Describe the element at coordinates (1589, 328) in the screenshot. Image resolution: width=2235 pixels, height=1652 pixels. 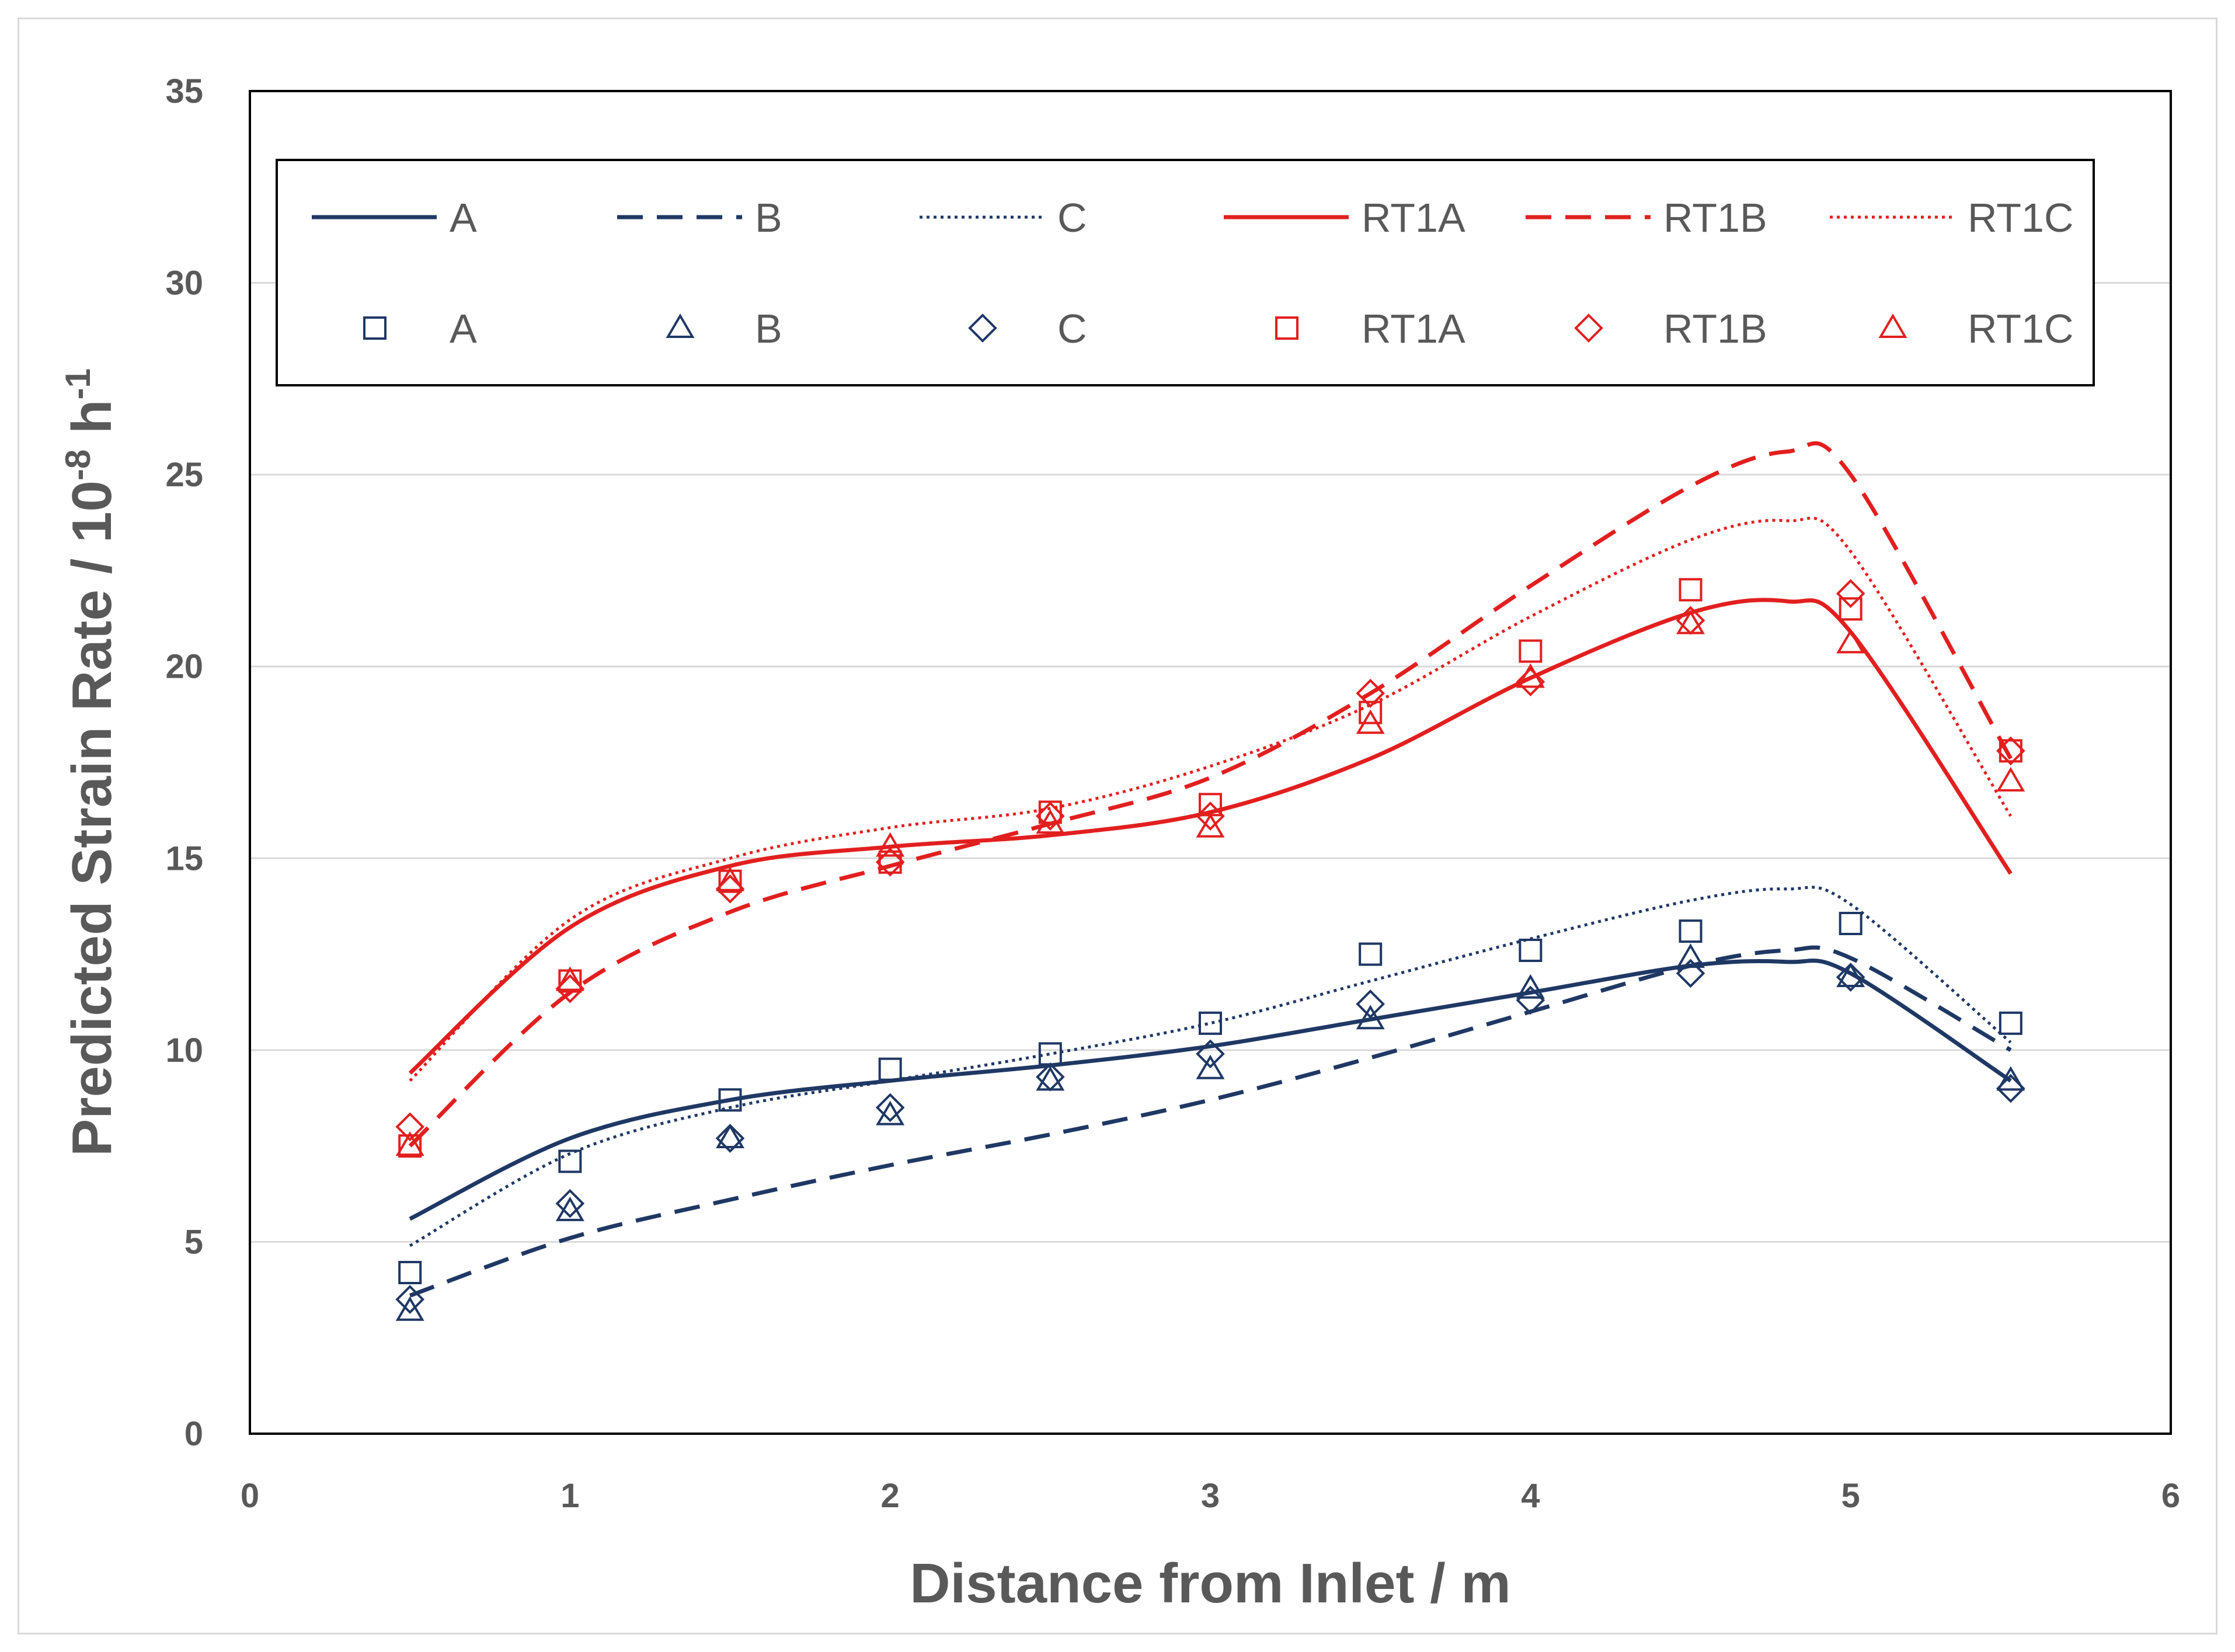
I see `legend-marker-swatch-rt1b` at that location.